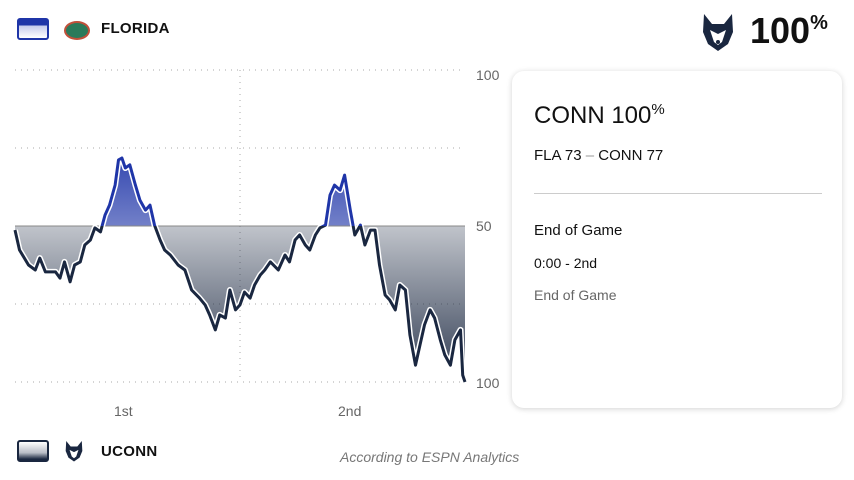 The width and height of the screenshot is (854, 480). I want to click on score-line: FLA 73 – CONN 77, so click(598, 155).